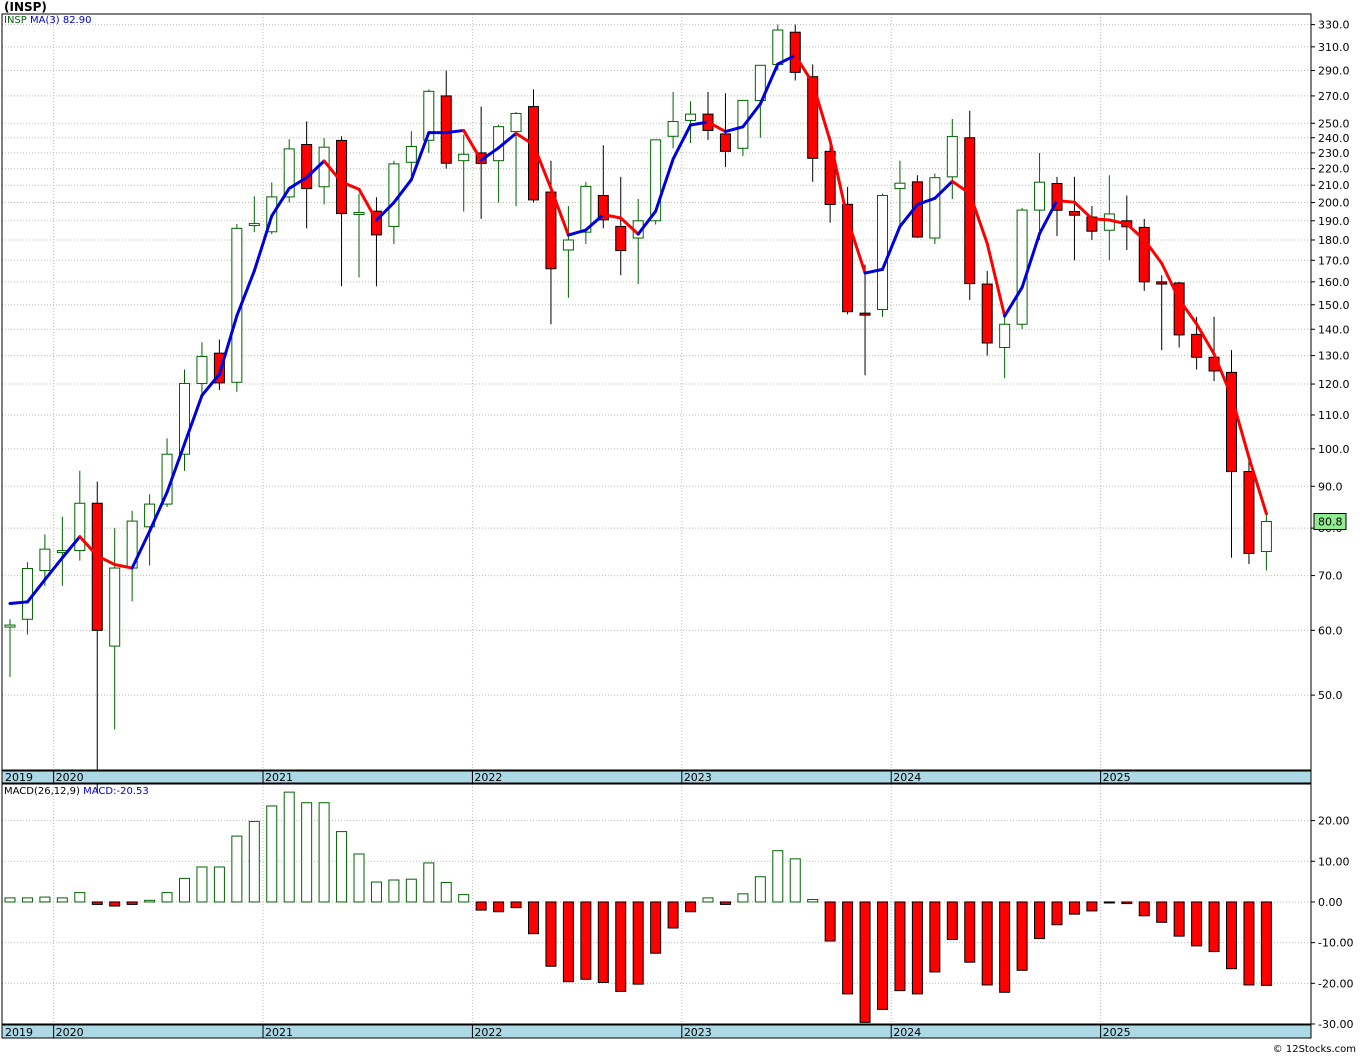  What do you see at coordinates (42, 791) in the screenshot?
I see `legend-macd-label: MACD(26,12,9)` at bounding box center [42, 791].